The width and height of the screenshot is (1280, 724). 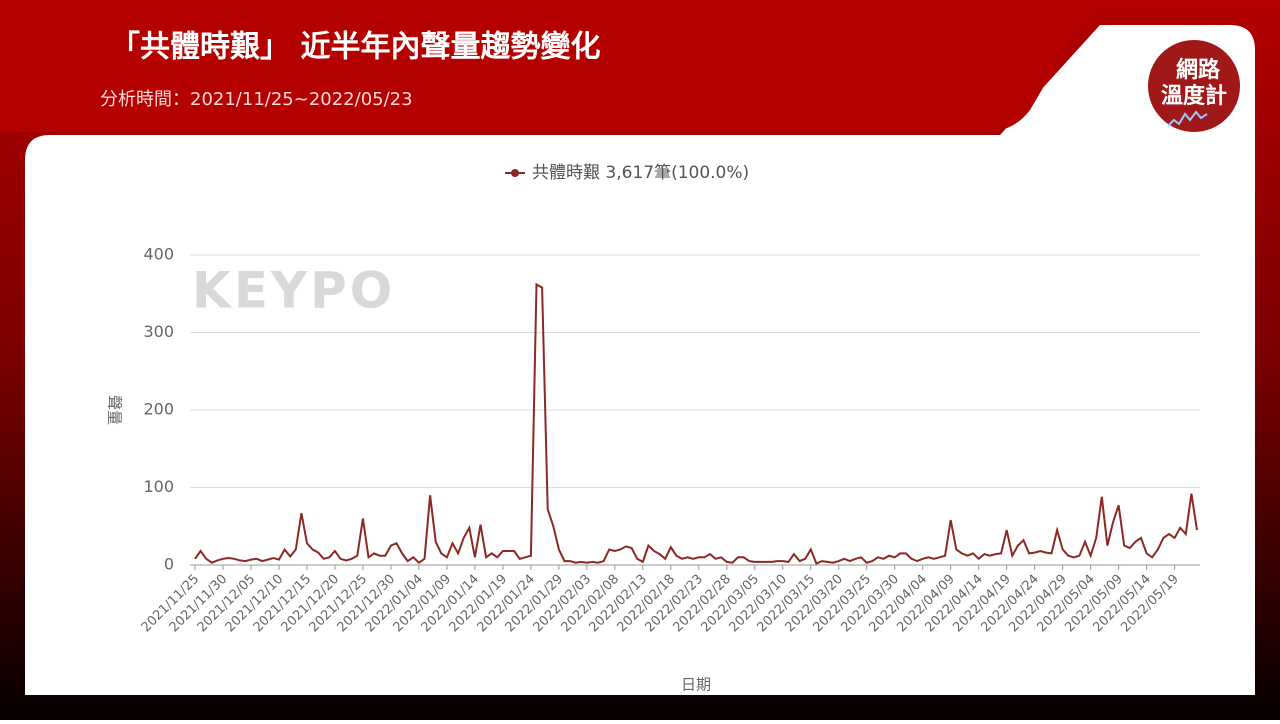 What do you see at coordinates (1187, 118) in the screenshot?
I see `logo-wave` at bounding box center [1187, 118].